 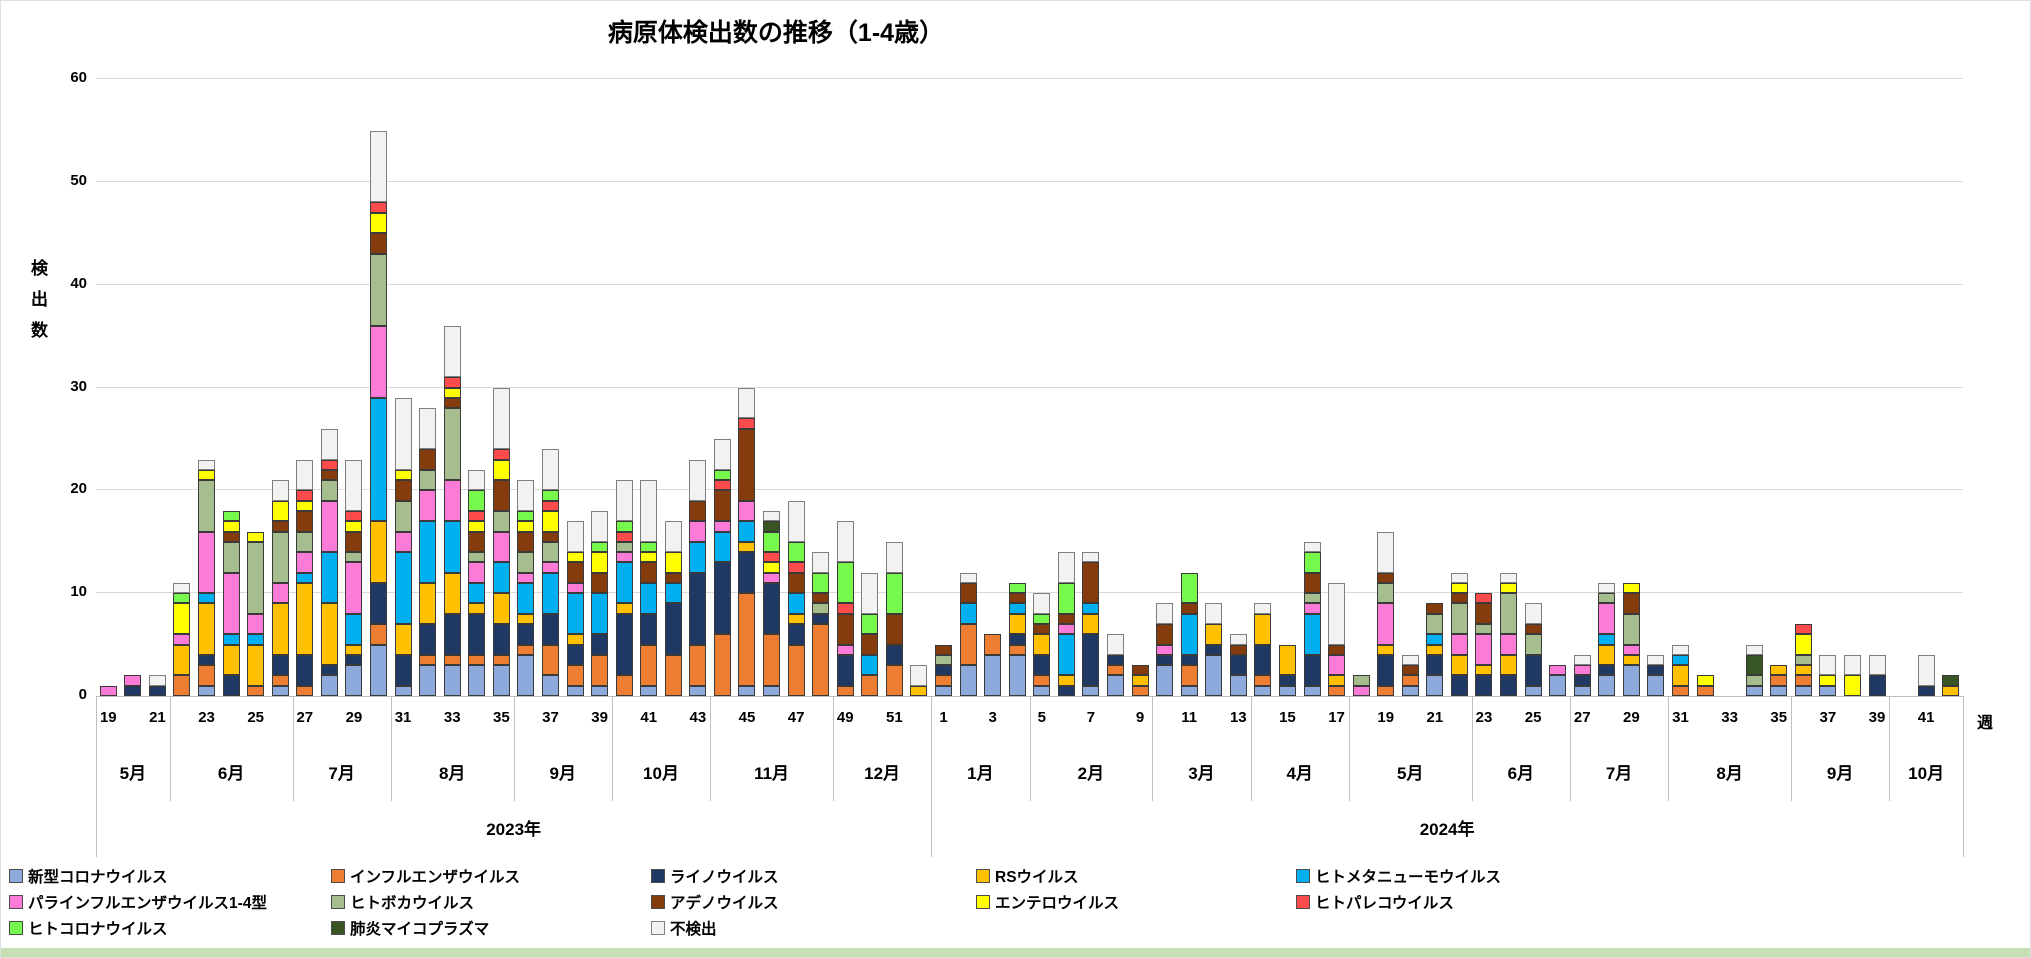 I want to click on legend-item-3: RSウイルス, so click(x=1027, y=876).